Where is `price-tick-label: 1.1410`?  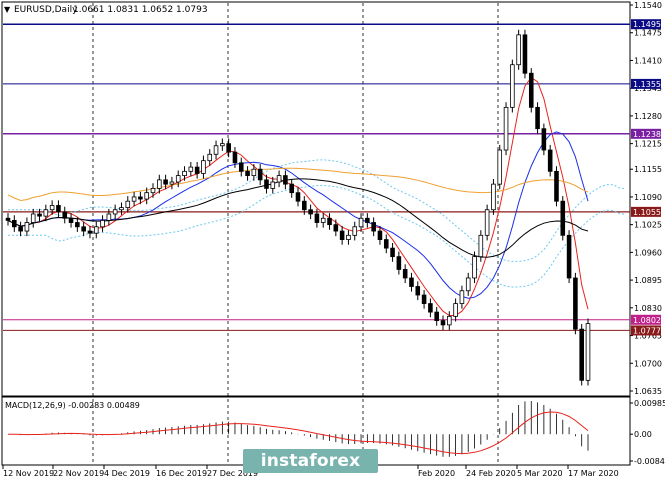
price-tick-label: 1.1410 is located at coordinates (648, 60).